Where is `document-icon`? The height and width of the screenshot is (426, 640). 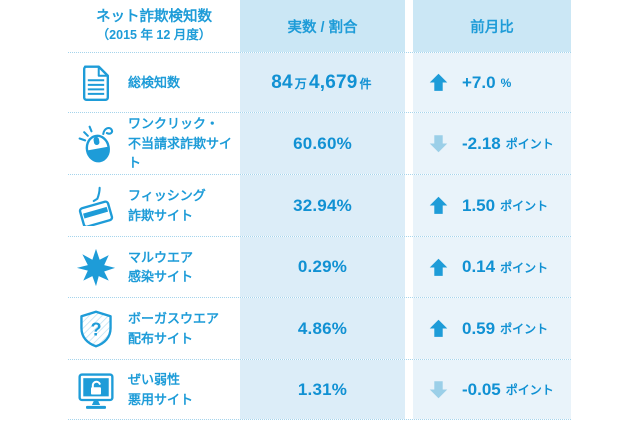
document-icon is located at coordinates (96, 83).